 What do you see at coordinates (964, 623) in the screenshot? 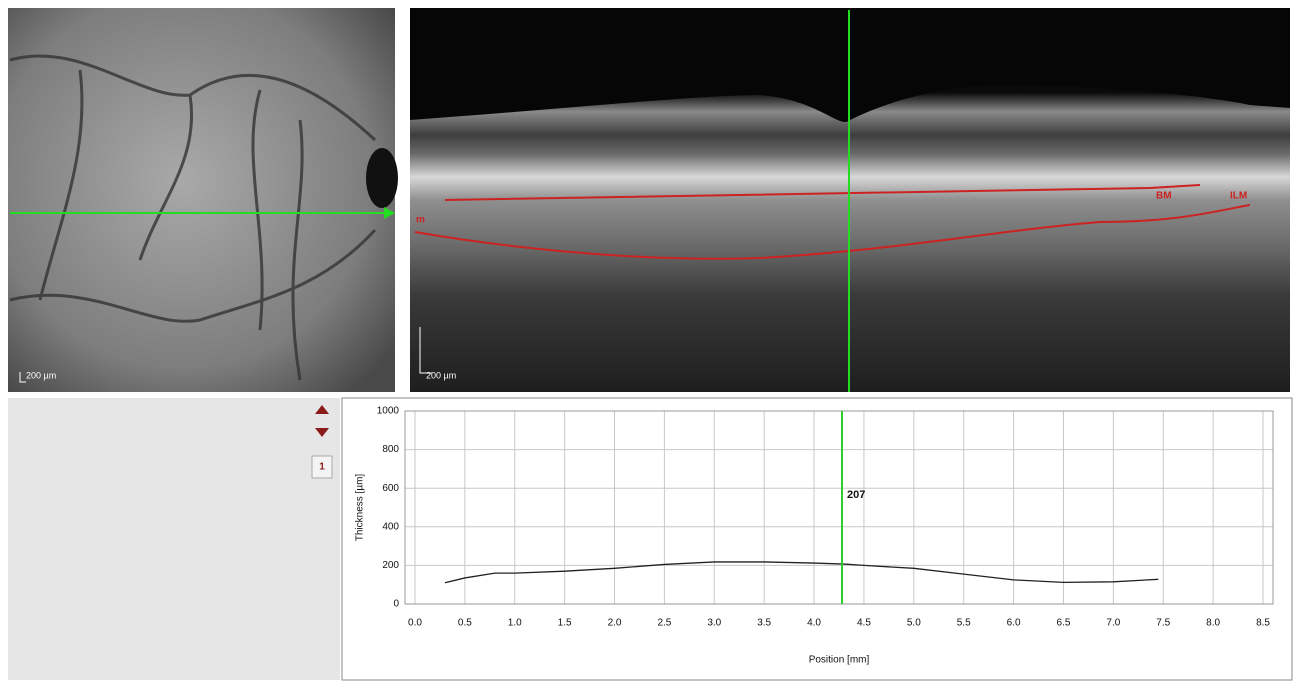
I see `x-tick-label: 5.5` at bounding box center [964, 623].